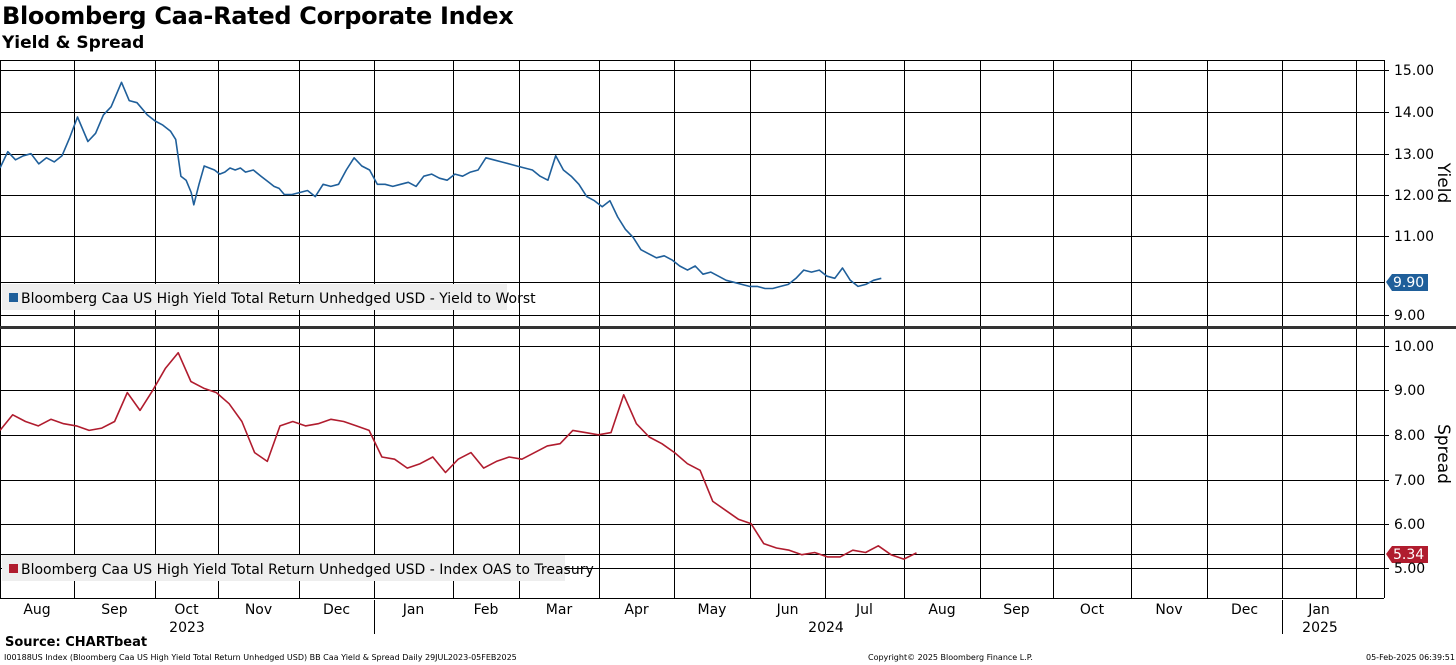  I want to click on x-tick-label: Mar, so click(559, 610).